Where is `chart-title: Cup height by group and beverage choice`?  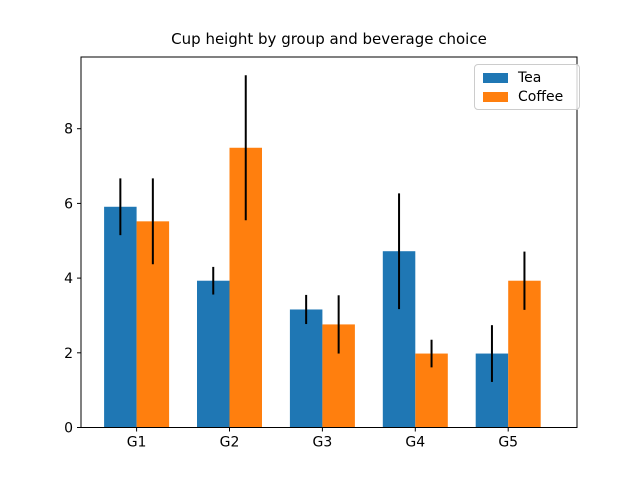 chart-title: Cup height by group and beverage choice is located at coordinates (329, 39).